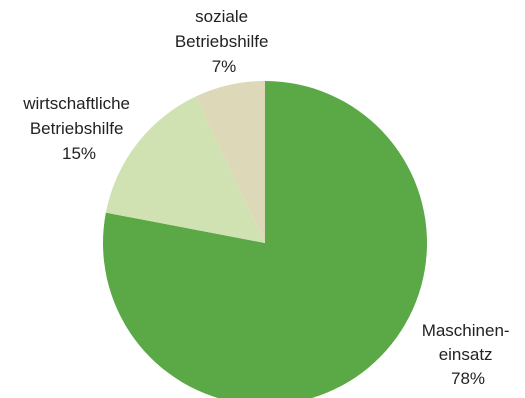  What do you see at coordinates (185, 169) in the screenshot?
I see `pie-slice-wirtschaftliche-betriebshilfe` at bounding box center [185, 169].